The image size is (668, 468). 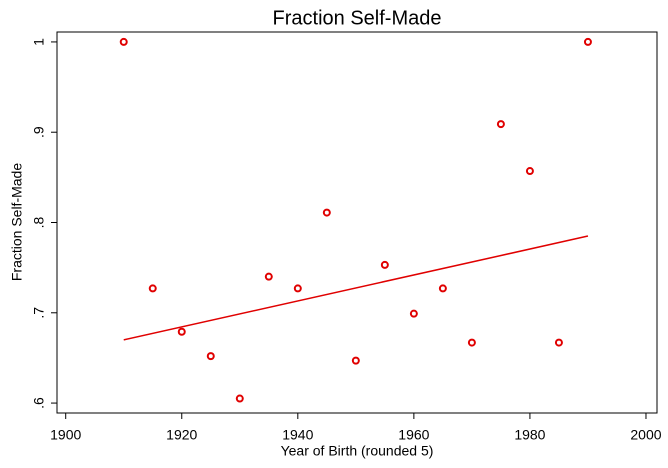 What do you see at coordinates (529, 435) in the screenshot?
I see `x-tick-label: 1980` at bounding box center [529, 435].